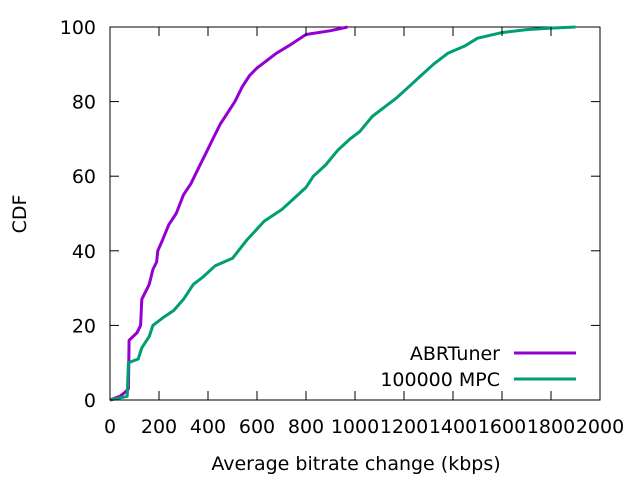  What do you see at coordinates (84, 252) in the screenshot?
I see `y-tick-label: 40` at bounding box center [84, 252].